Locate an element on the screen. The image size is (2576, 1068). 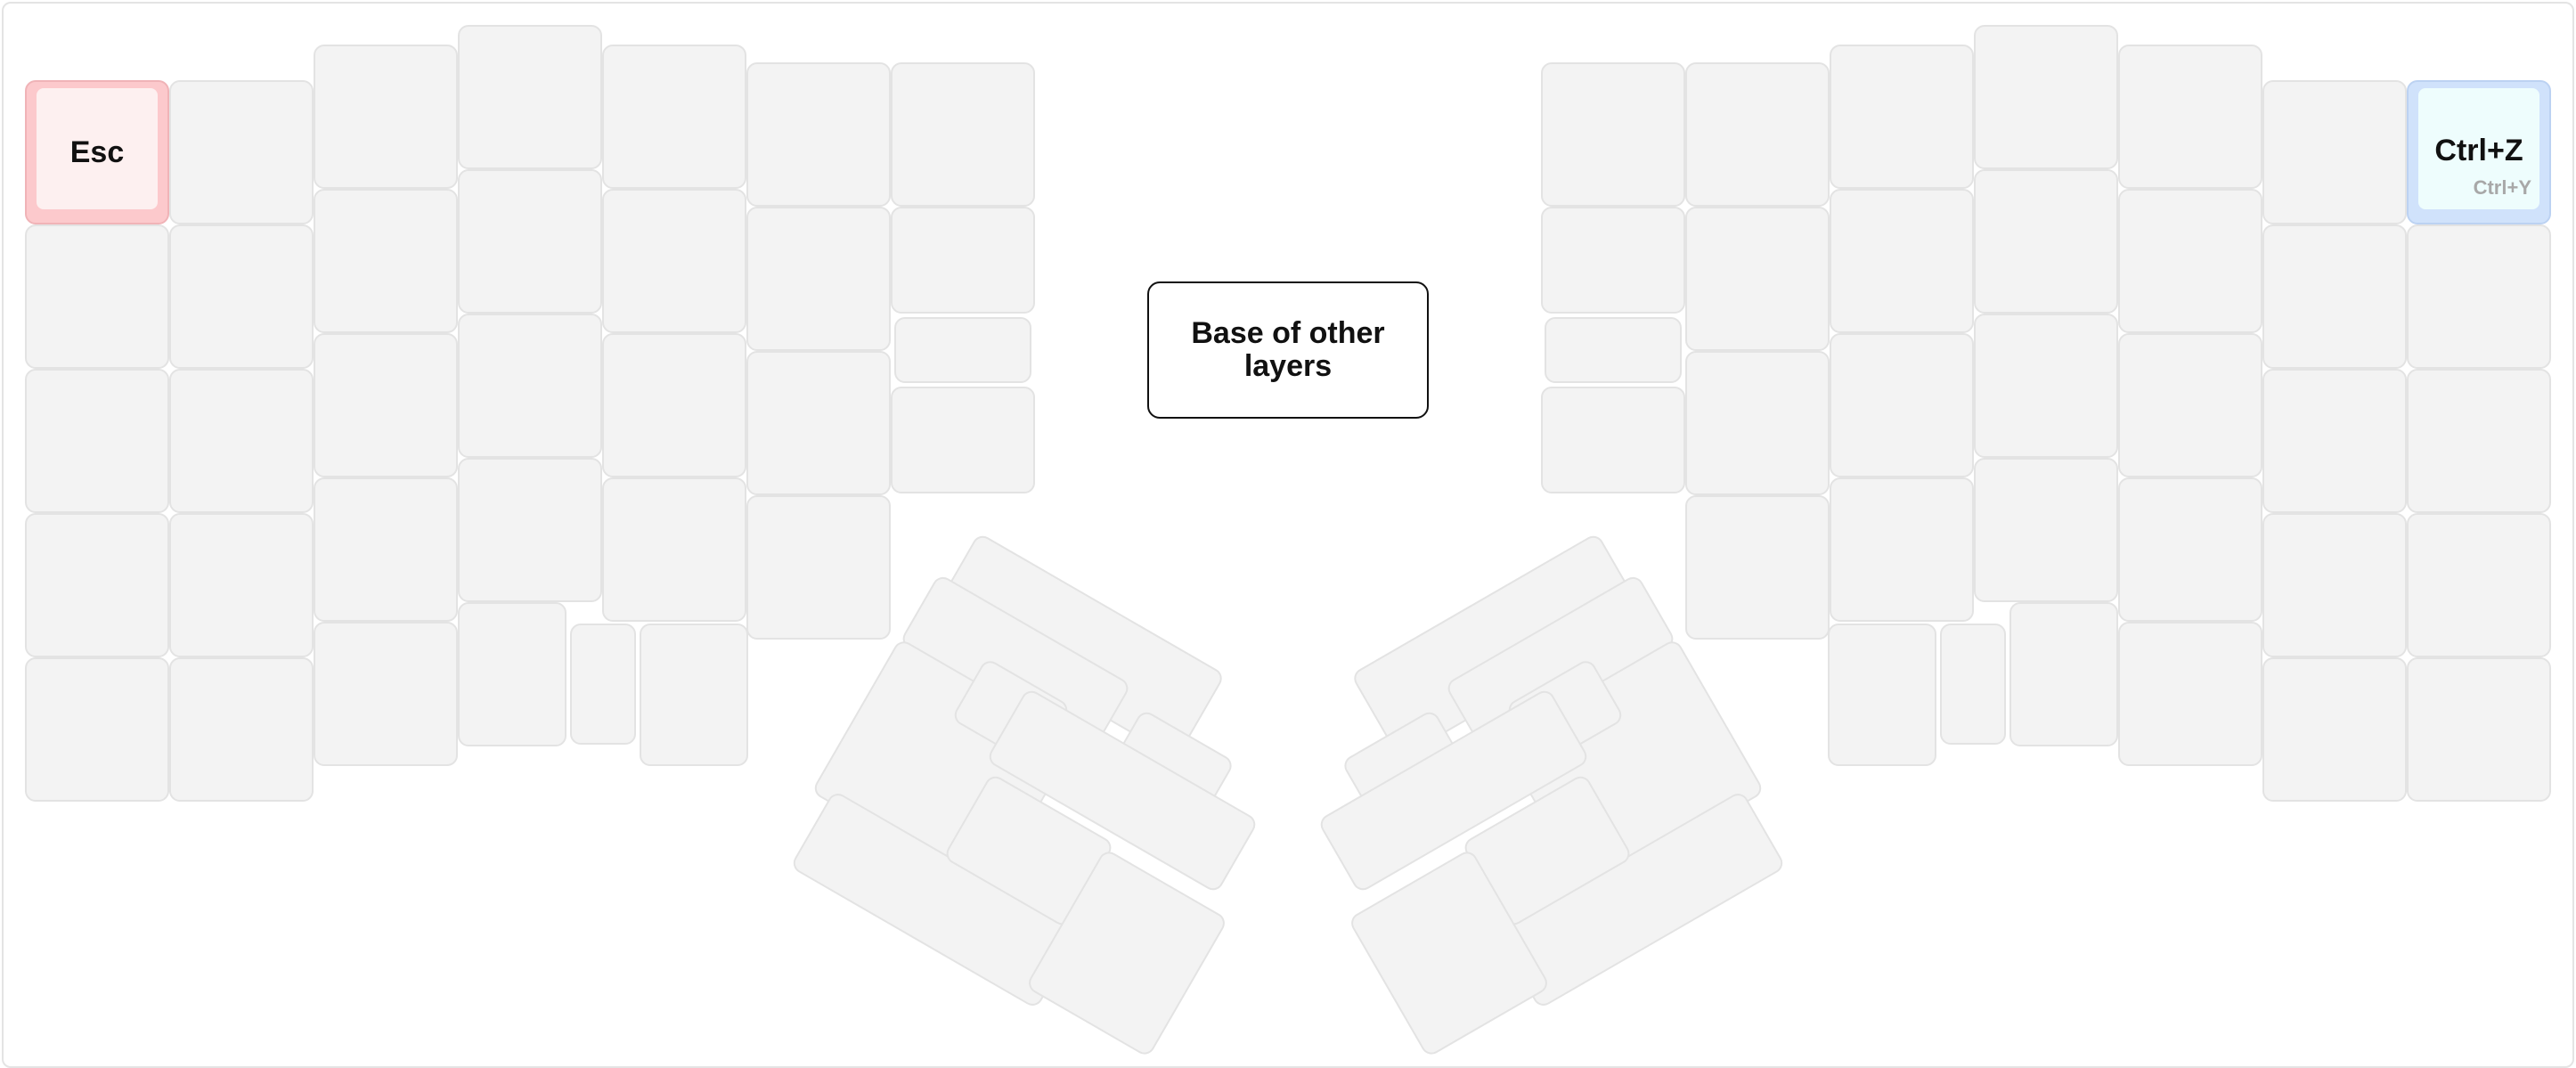
layer-name-label: Base of other layers is located at coordinates (1288, 350).